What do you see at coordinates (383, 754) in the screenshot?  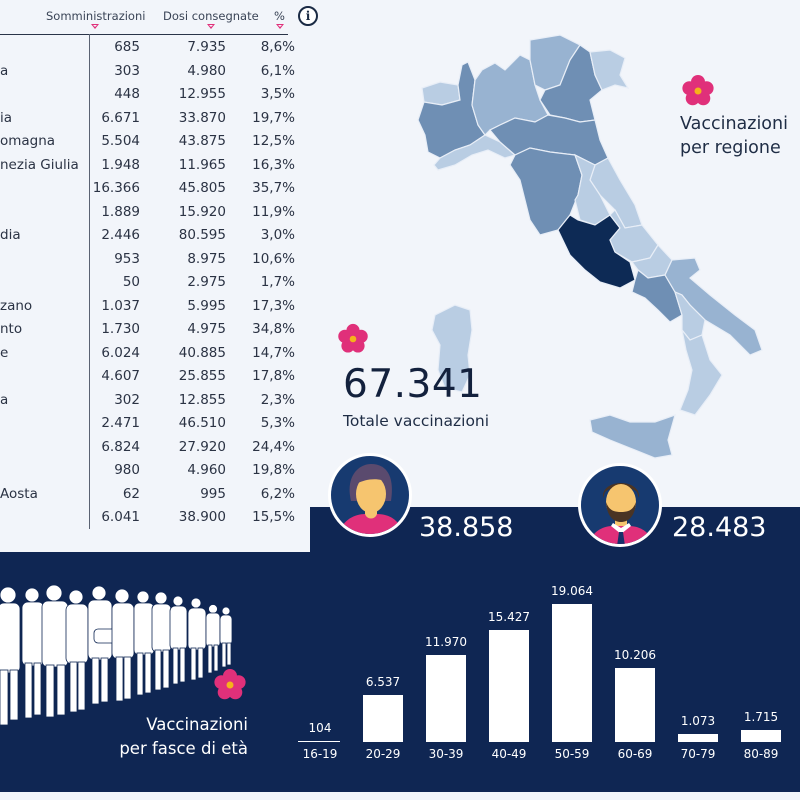 I see `bar-category-label: 20-29` at bounding box center [383, 754].